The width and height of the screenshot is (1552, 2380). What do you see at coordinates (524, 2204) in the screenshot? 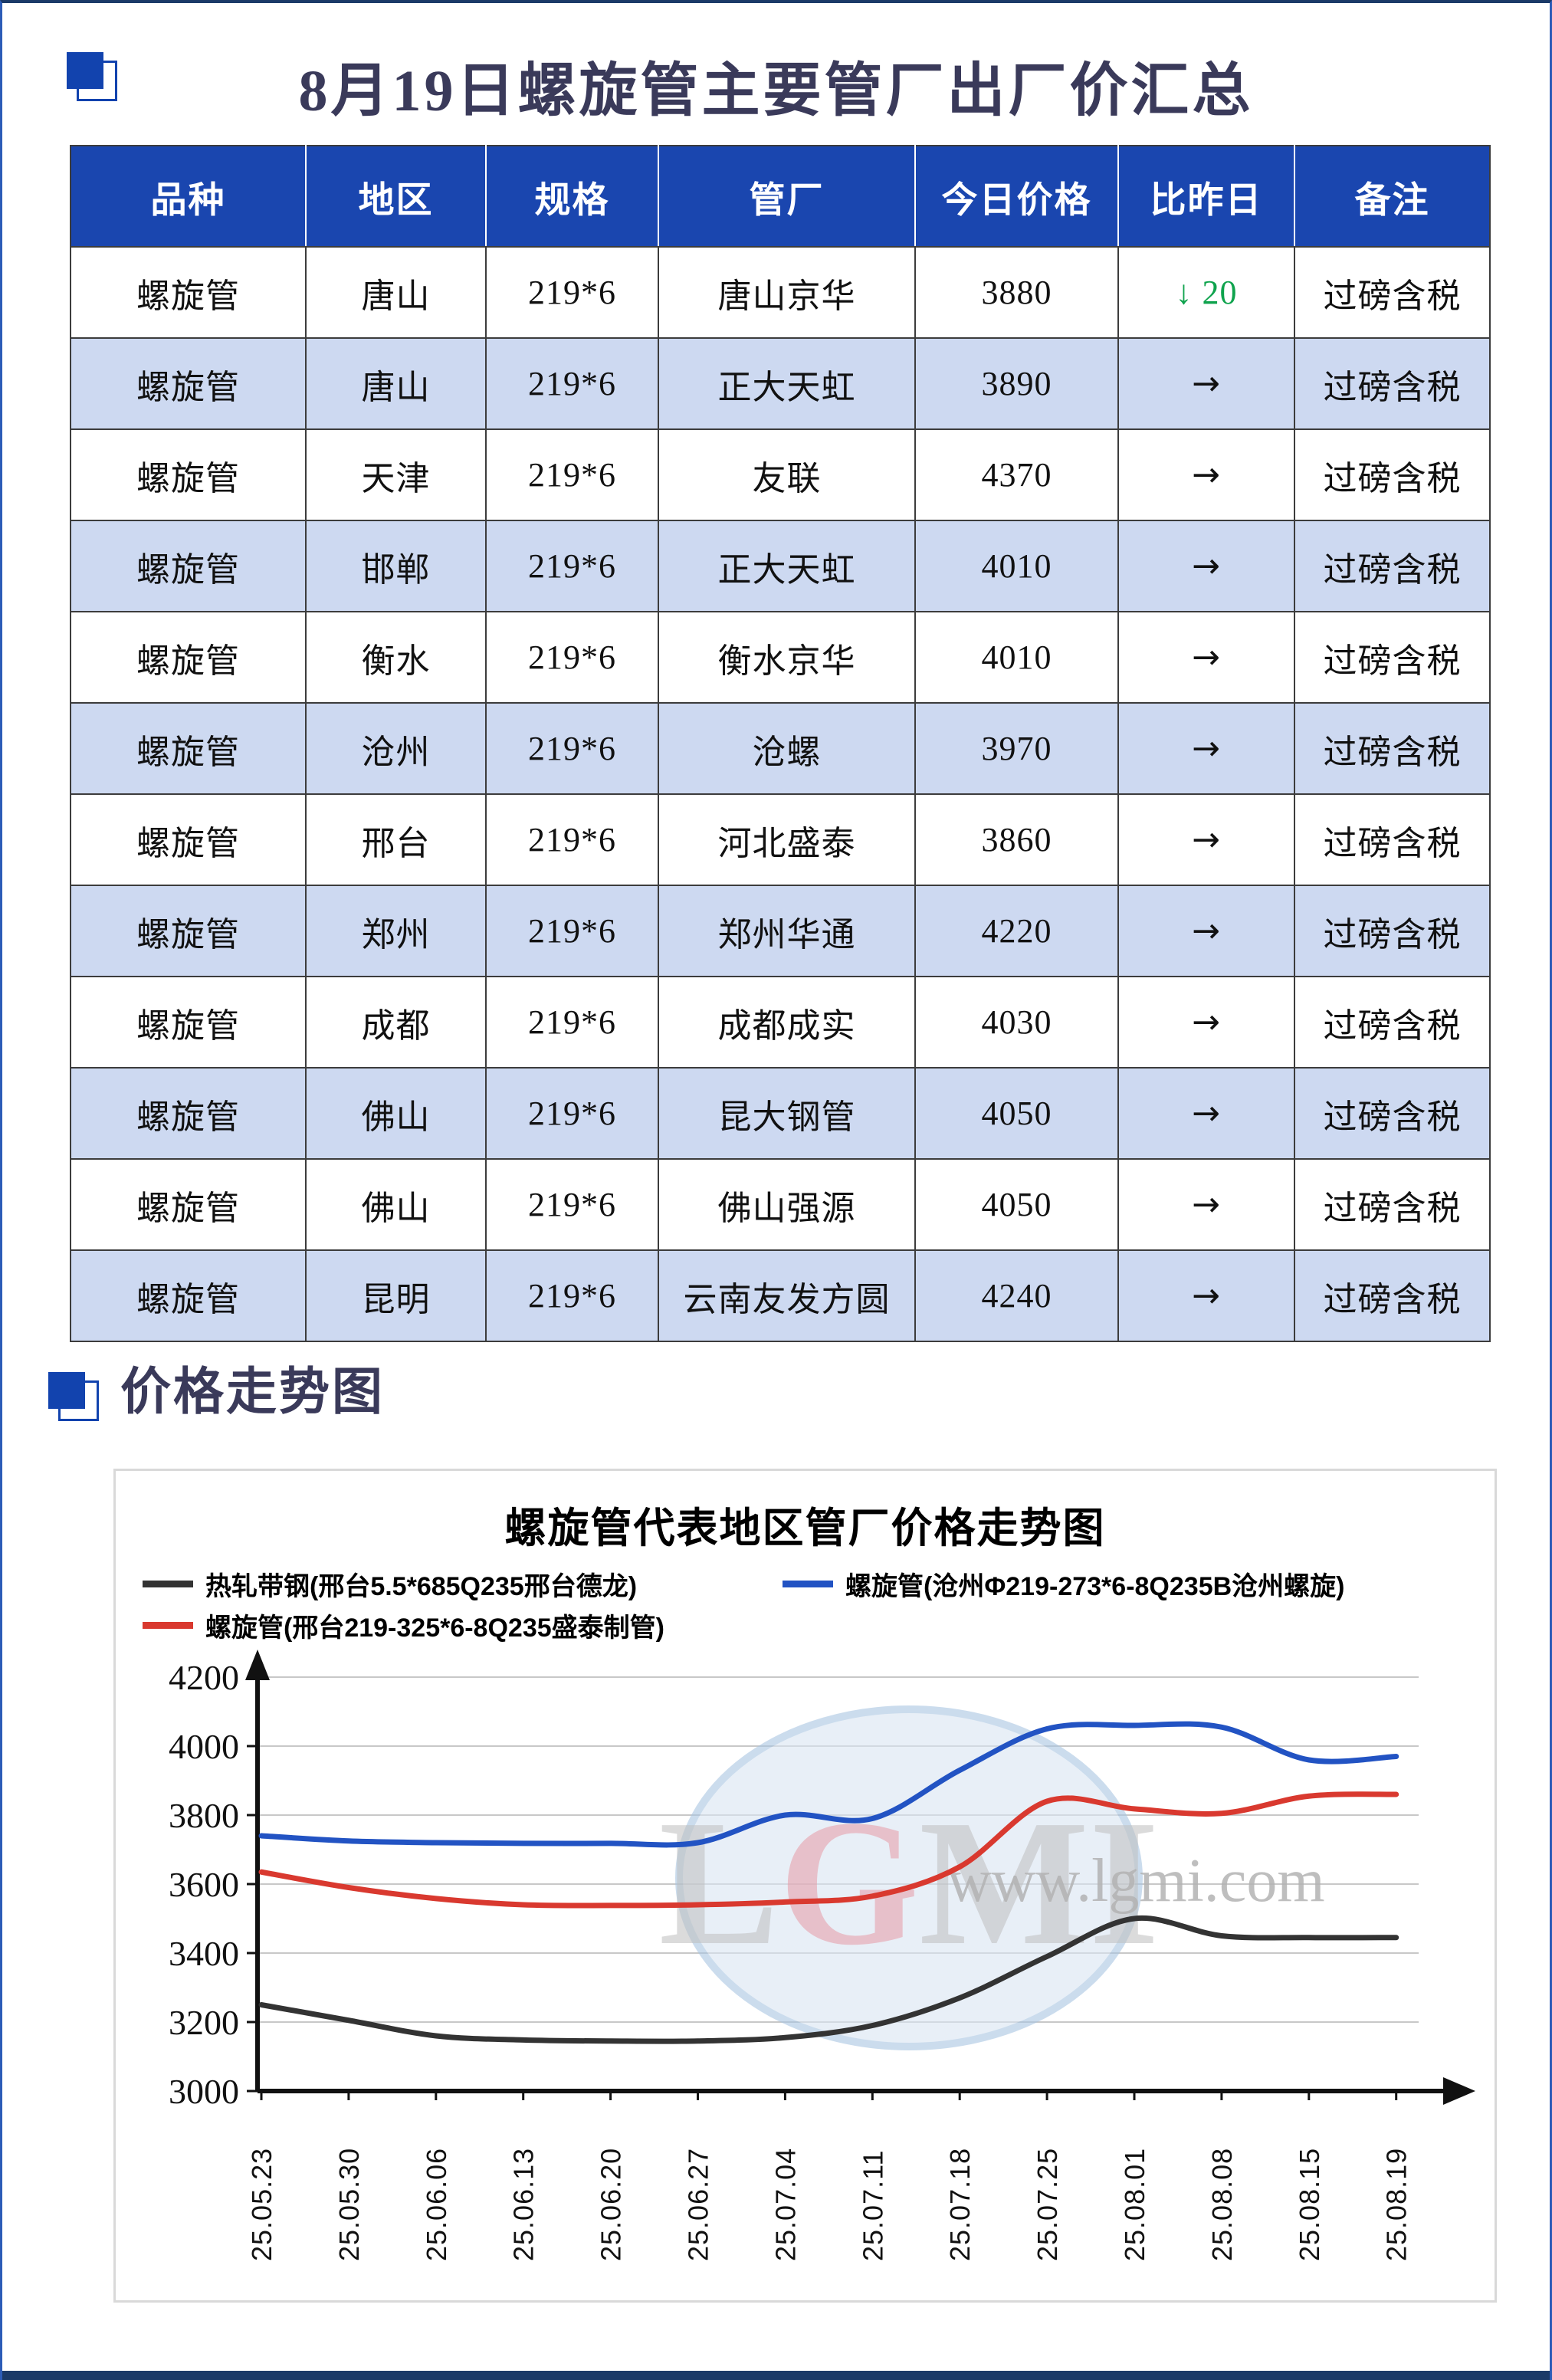
I see `x-tick-label: 25.06.13` at bounding box center [524, 2204].